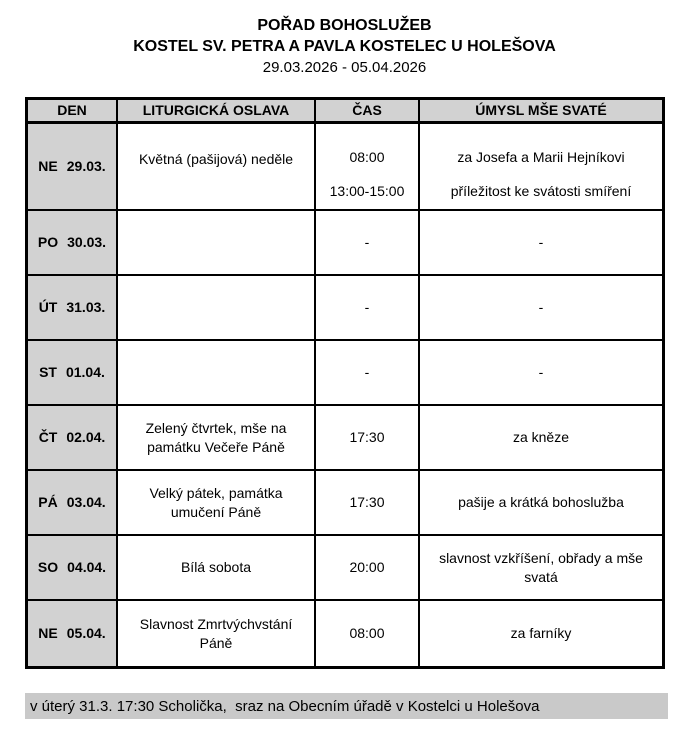  I want to click on day-cell: NE 29.03., so click(73, 166).